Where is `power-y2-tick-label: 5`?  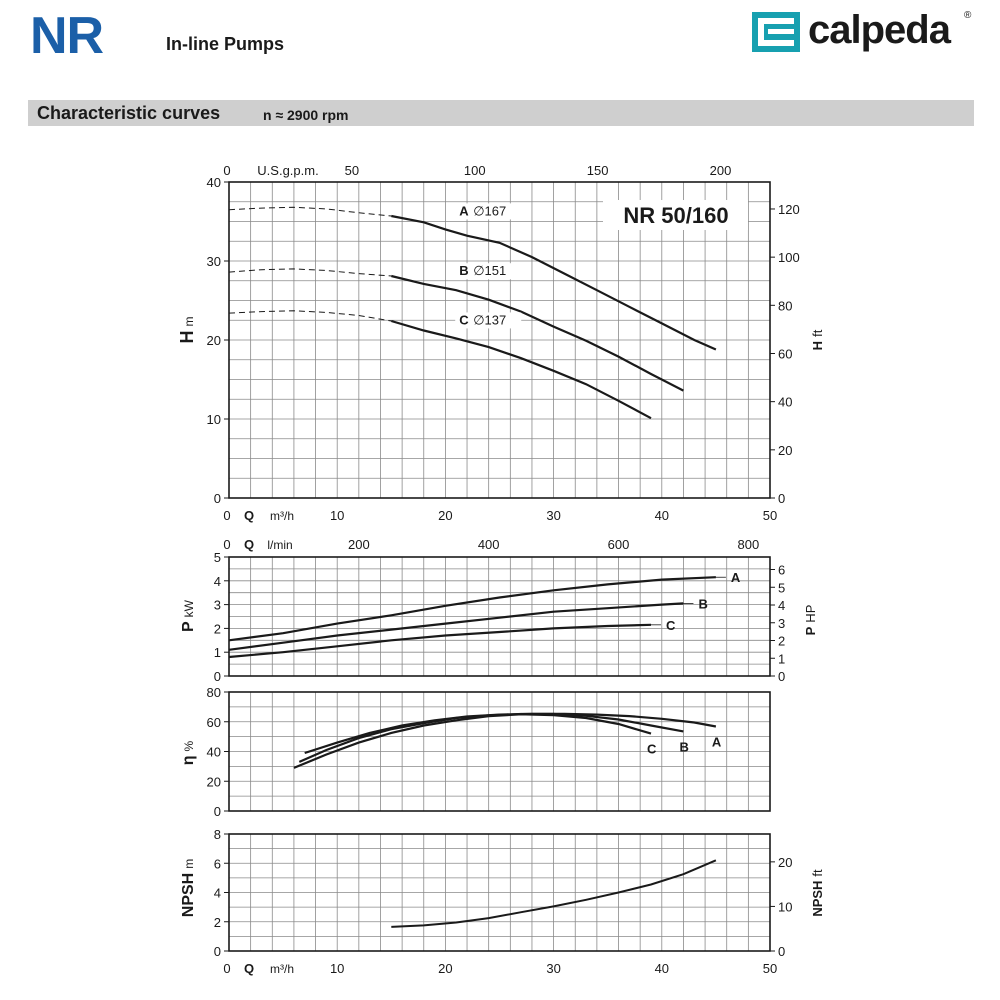 power-y2-tick-label: 5 is located at coordinates (781, 587).